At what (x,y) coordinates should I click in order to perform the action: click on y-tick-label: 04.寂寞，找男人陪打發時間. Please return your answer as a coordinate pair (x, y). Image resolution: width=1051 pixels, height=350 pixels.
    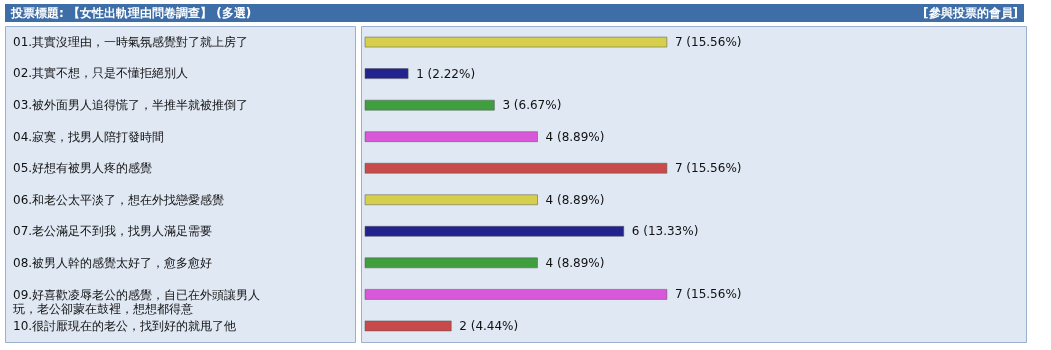
    Looking at the image, I should click on (89, 136).